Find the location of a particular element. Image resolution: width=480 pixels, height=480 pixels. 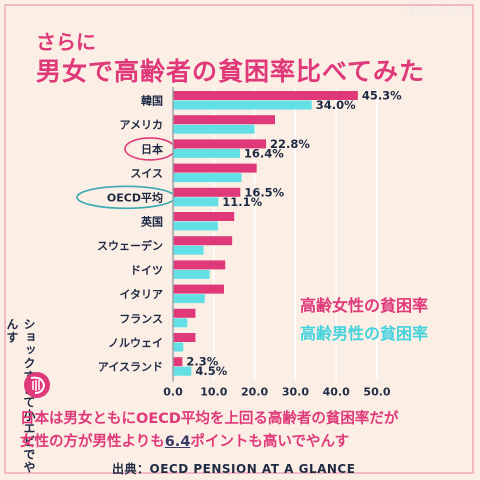

category-label: フランス is located at coordinates (141, 318).